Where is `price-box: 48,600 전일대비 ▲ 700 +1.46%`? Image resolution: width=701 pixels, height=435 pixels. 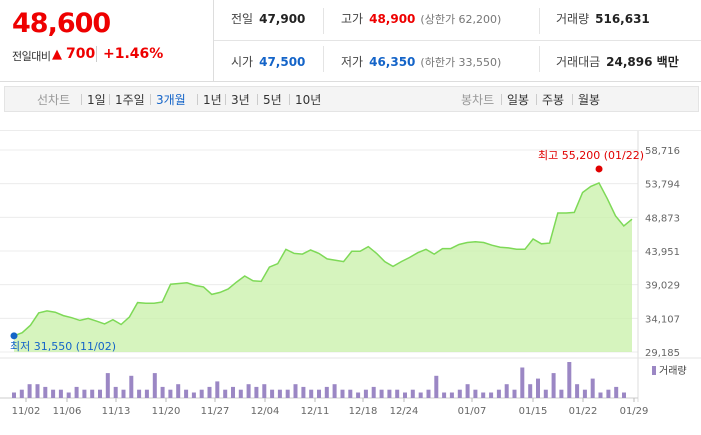
price-box: 48,600 전일대비 ▲ 700 +1.46% is located at coordinates (107, 40).